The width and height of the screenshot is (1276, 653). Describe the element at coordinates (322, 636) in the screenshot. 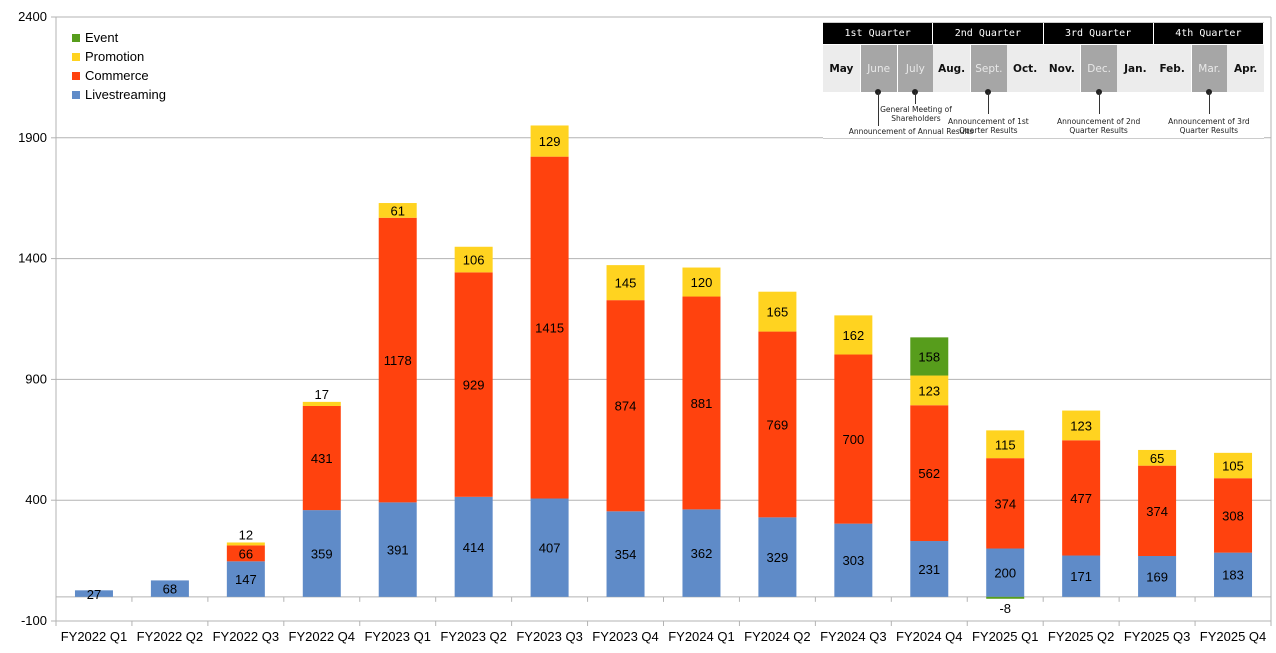

I see `x-tick-label: FY2022 Q4` at that location.